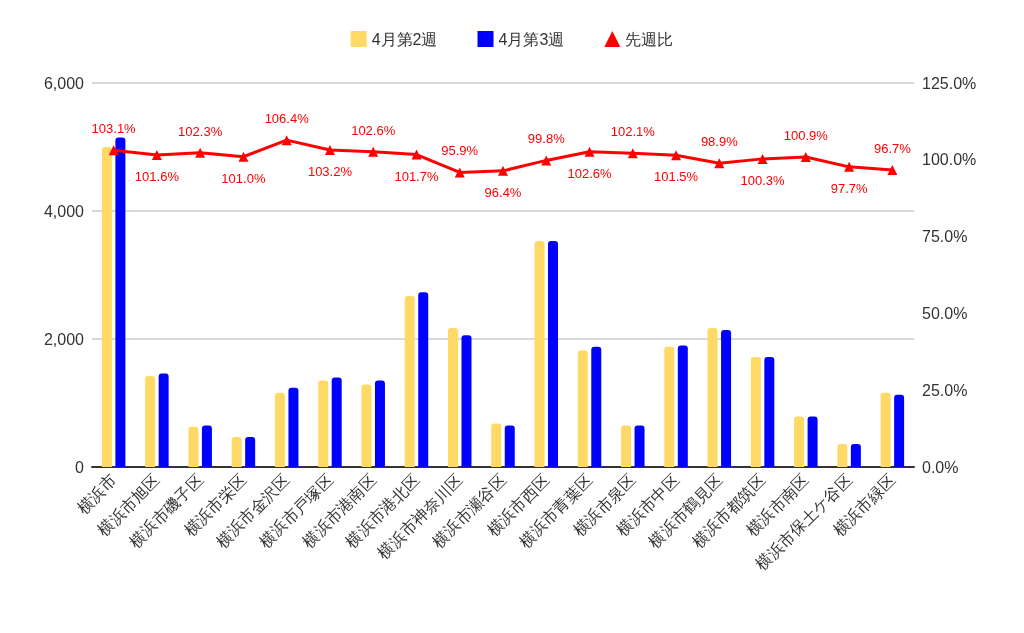 Image resolution: width=1024 pixels, height=633 pixels. What do you see at coordinates (949, 83) in the screenshot?
I see `y2-tick-label: 125.0%` at bounding box center [949, 83].